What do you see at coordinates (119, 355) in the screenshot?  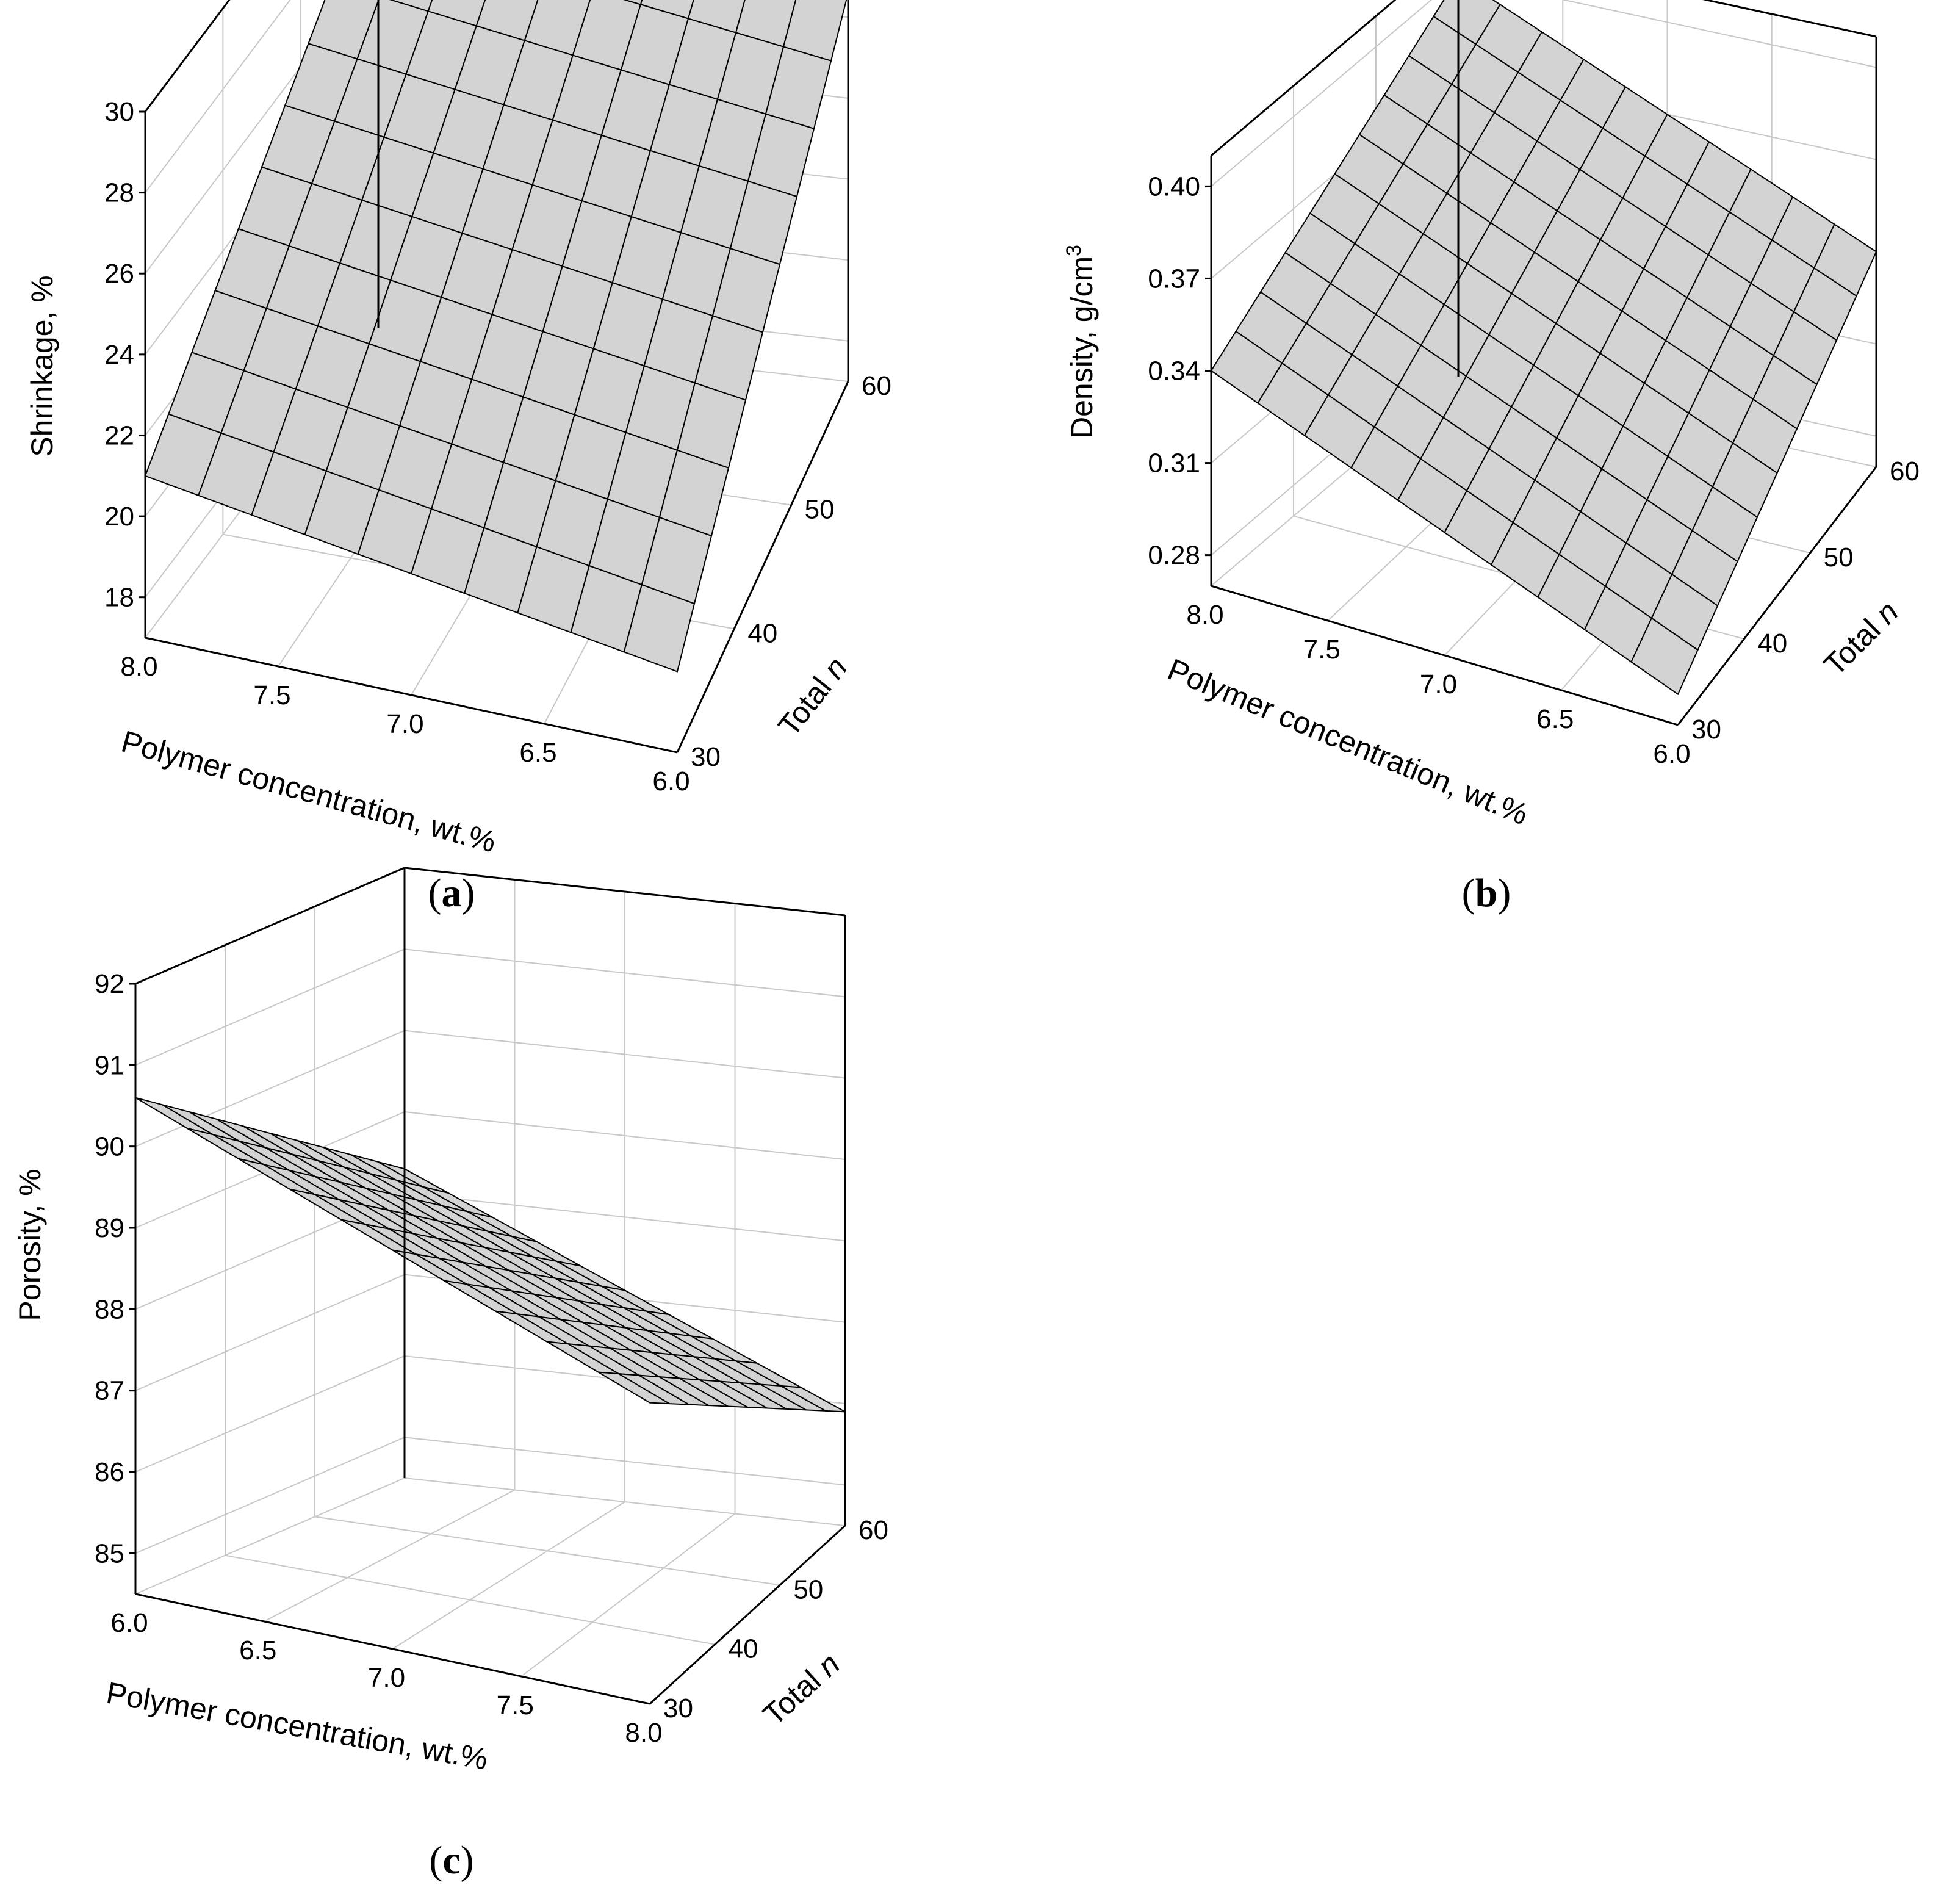 I see `z-tick-label: 24` at bounding box center [119, 355].